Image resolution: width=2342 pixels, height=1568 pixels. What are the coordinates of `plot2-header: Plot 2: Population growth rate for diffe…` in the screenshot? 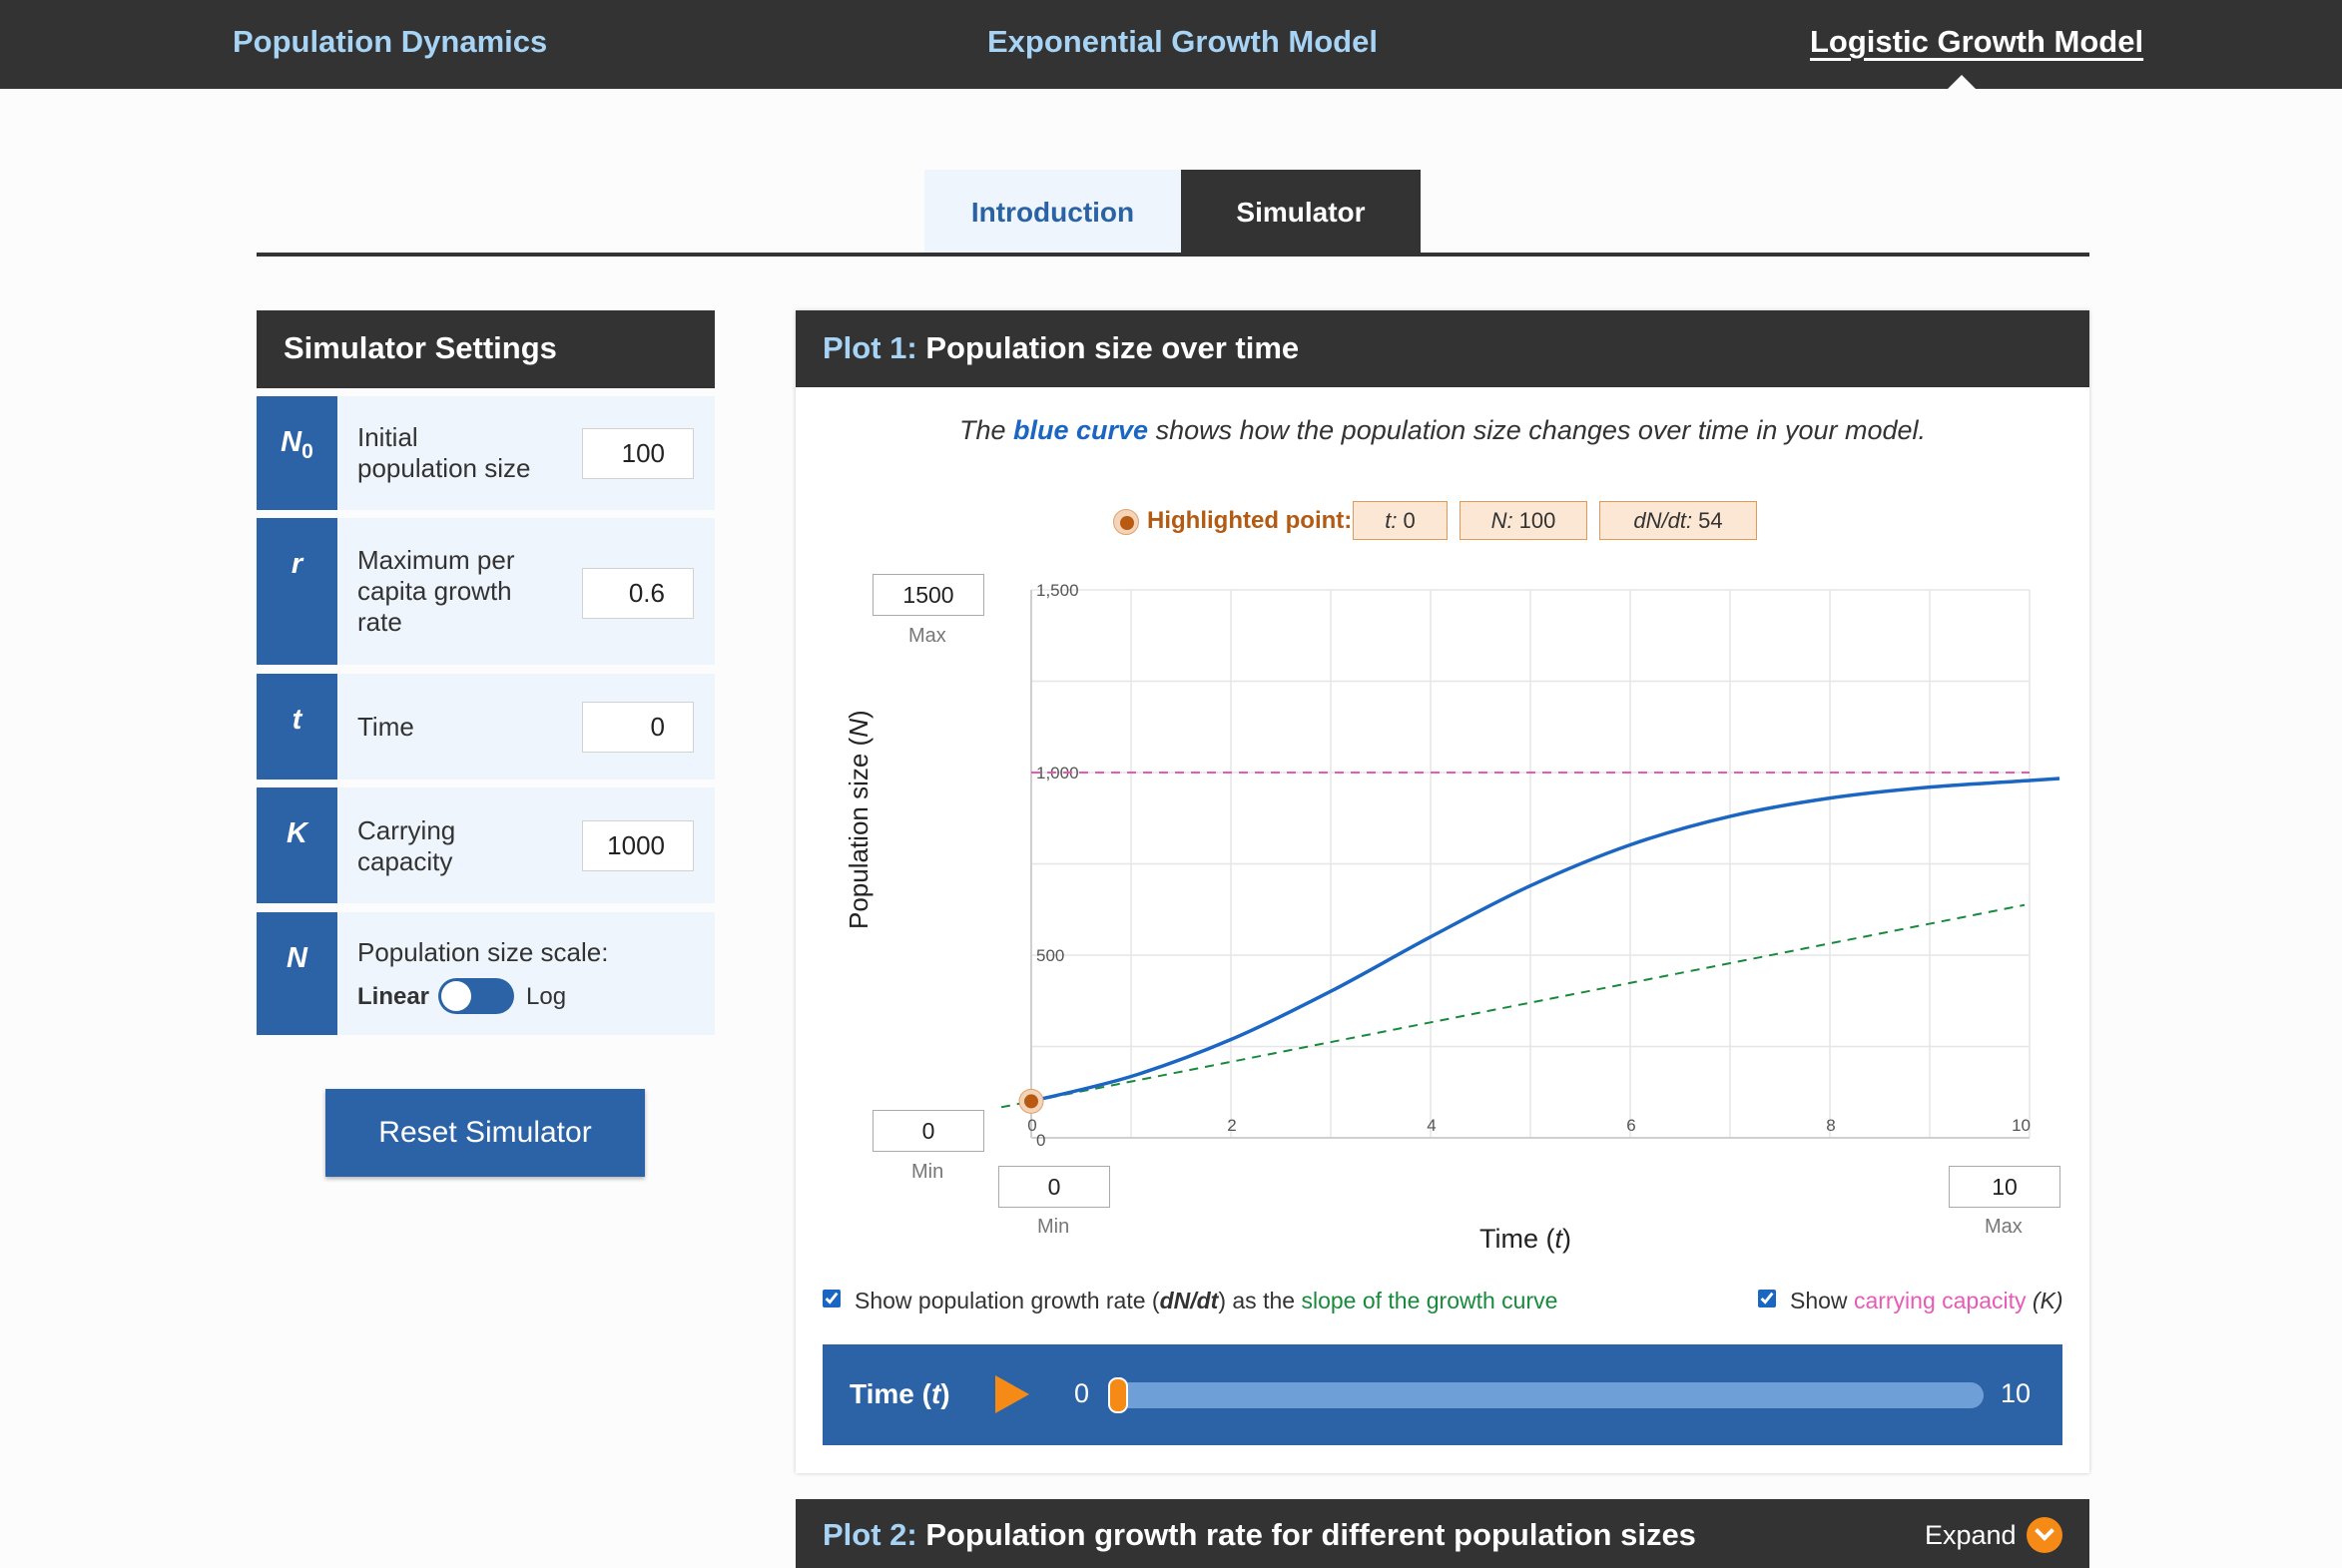 It's located at (1442, 1533).